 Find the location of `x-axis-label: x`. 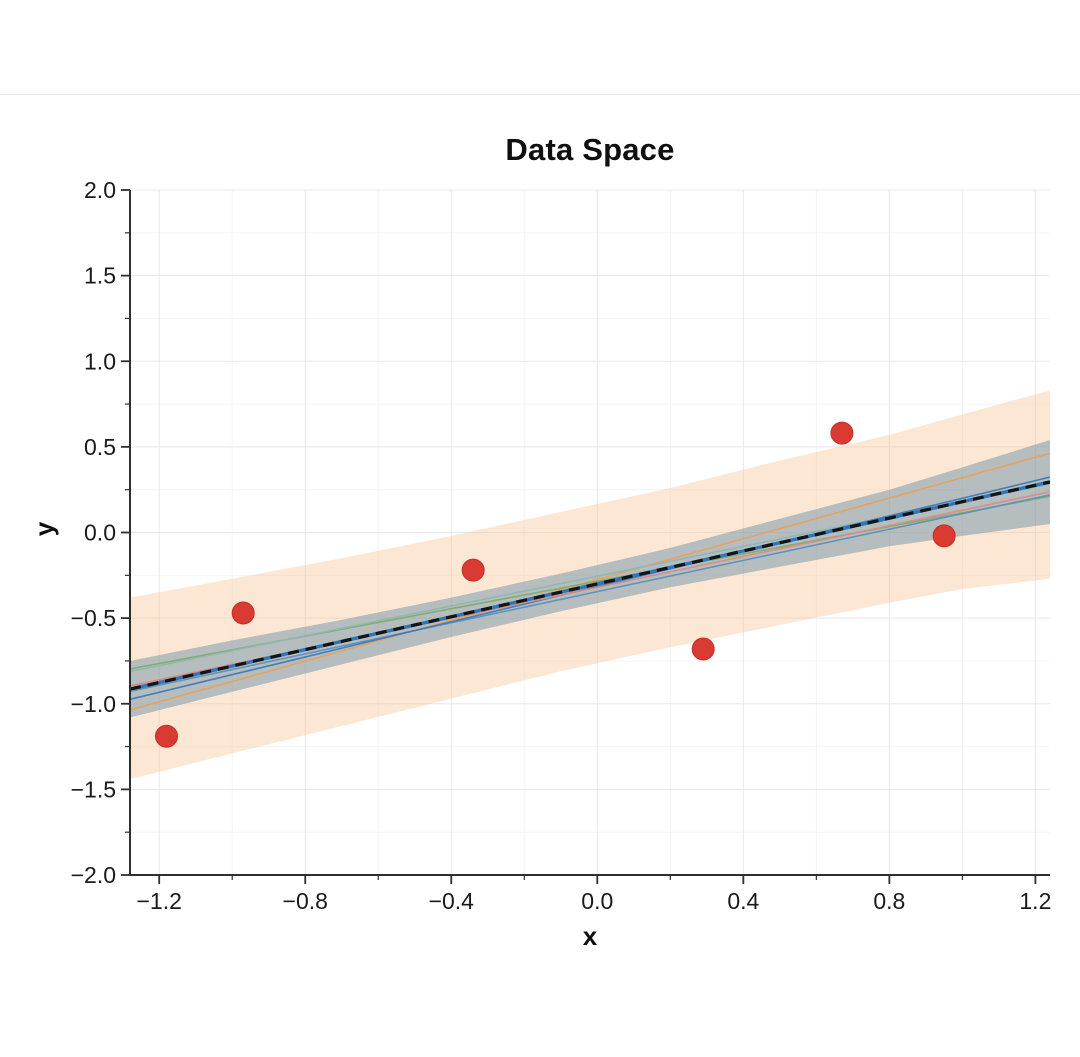

x-axis-label: x is located at coordinates (590, 936).